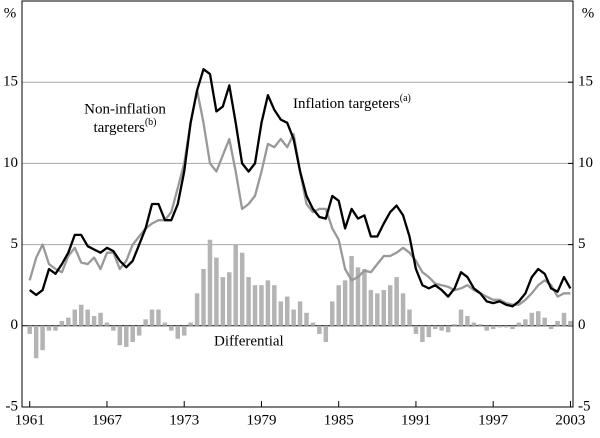 The height and width of the screenshot is (438, 600). What do you see at coordinates (588, 13) in the screenshot?
I see `y2-unit: %` at bounding box center [588, 13].